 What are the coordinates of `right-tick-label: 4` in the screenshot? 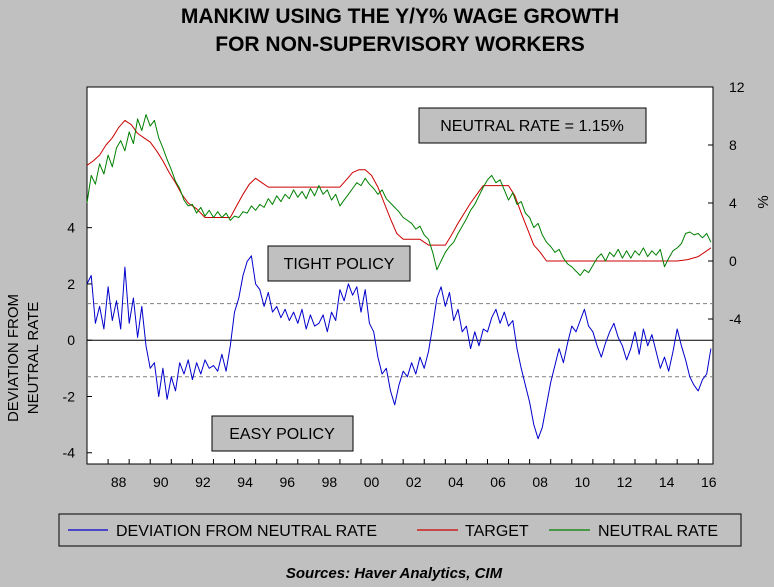 It's located at (733, 203).